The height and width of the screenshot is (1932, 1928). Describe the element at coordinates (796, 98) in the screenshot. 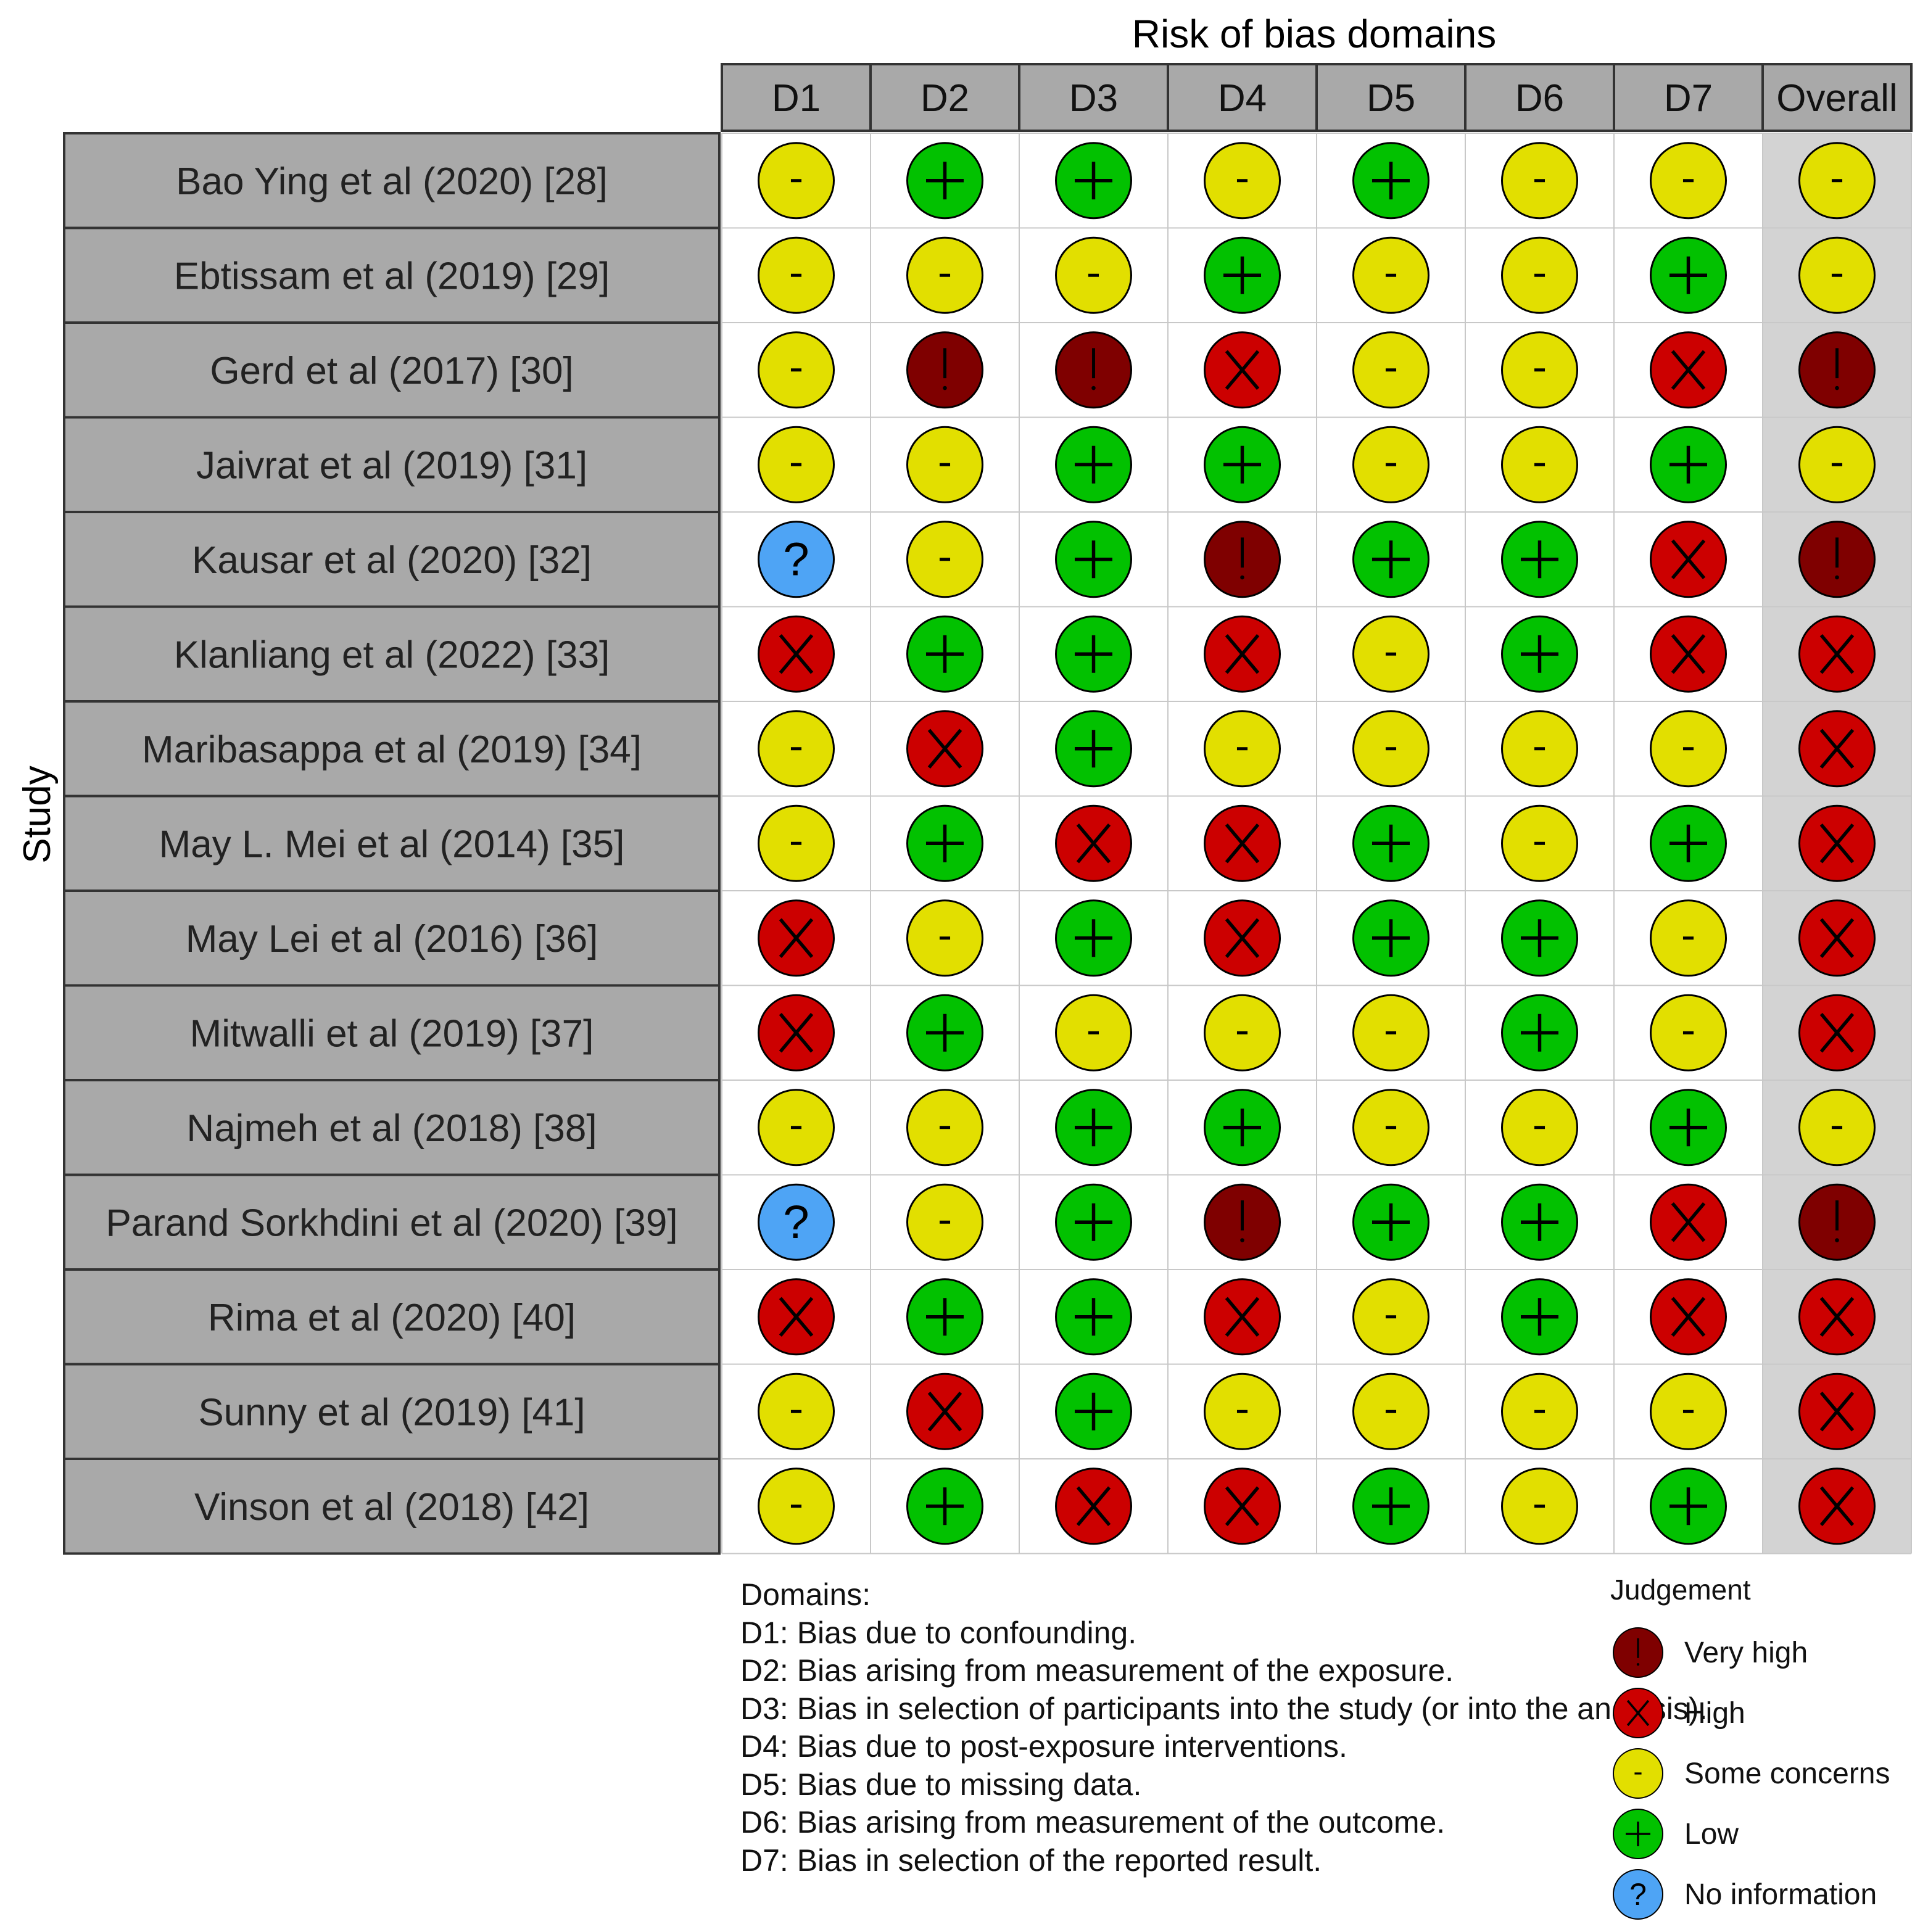

I see `column-header-label: D1` at that location.